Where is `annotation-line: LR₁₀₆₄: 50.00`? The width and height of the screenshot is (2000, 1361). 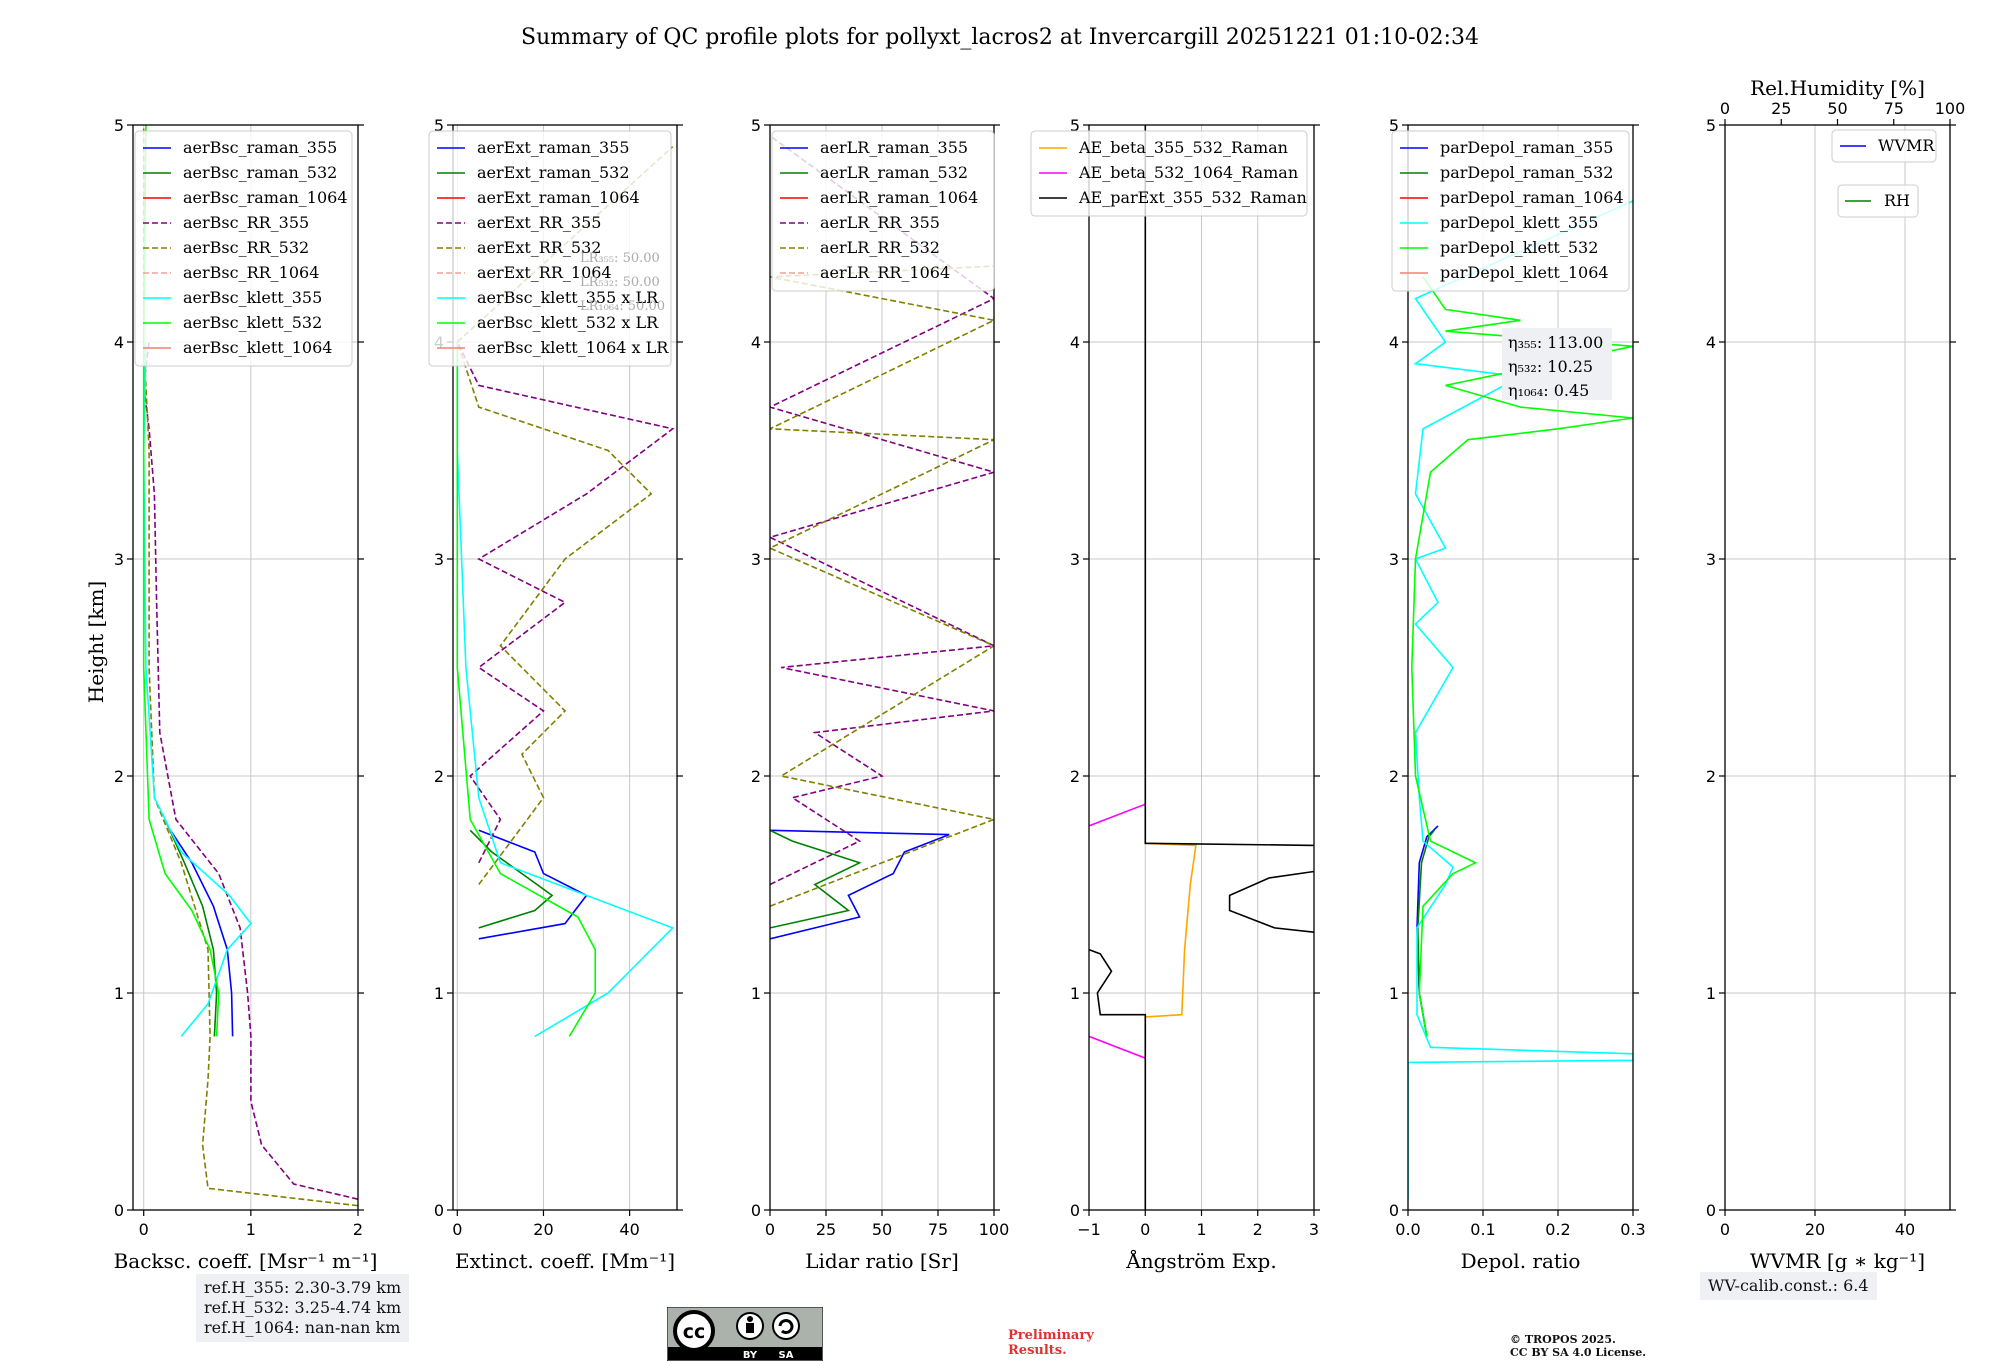 annotation-line: LR₁₀₆₄: 50.00 is located at coordinates (622, 306).